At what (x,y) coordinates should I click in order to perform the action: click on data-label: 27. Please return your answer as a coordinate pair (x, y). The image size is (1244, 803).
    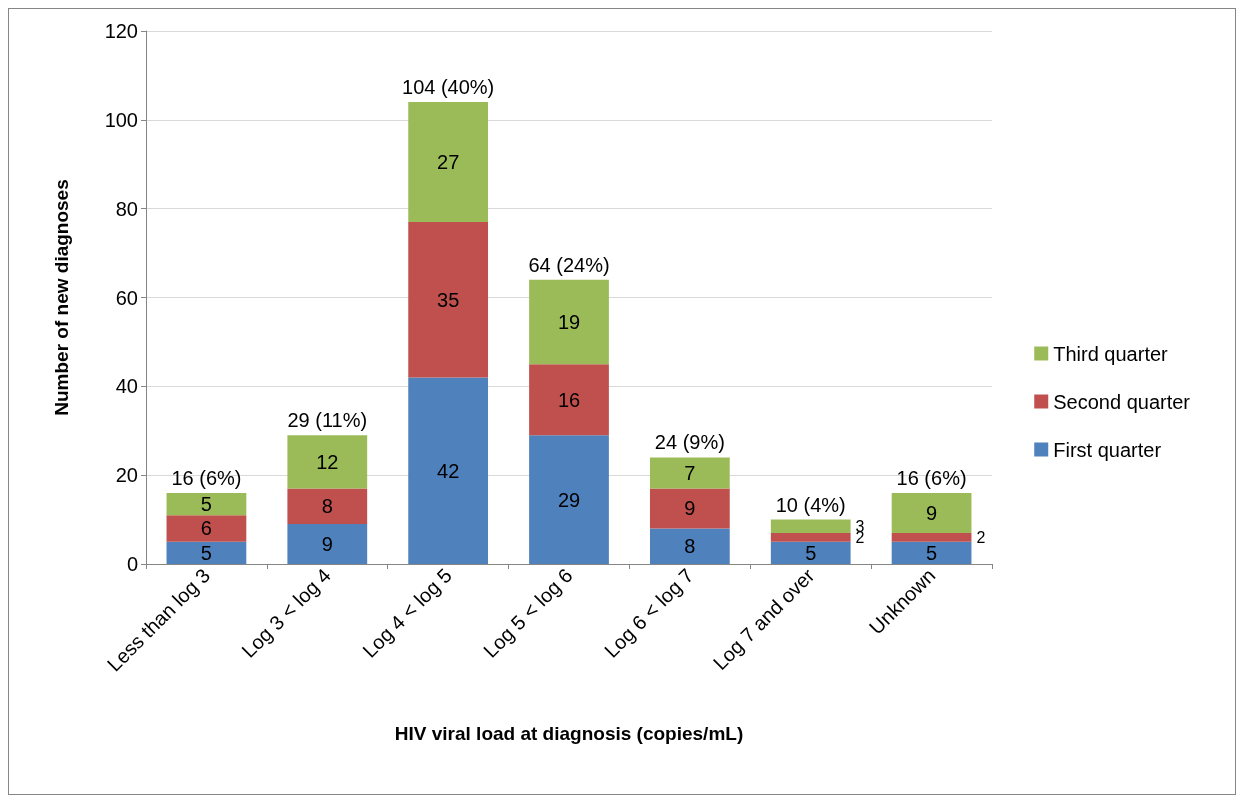
    Looking at the image, I should click on (448, 162).